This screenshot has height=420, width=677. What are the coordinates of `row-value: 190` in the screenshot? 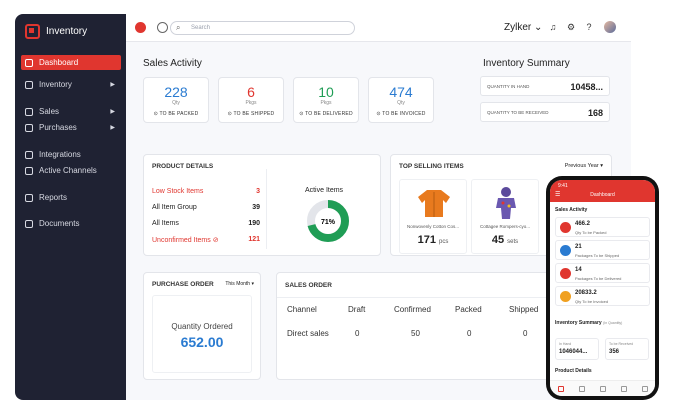 It's located at (254, 223).